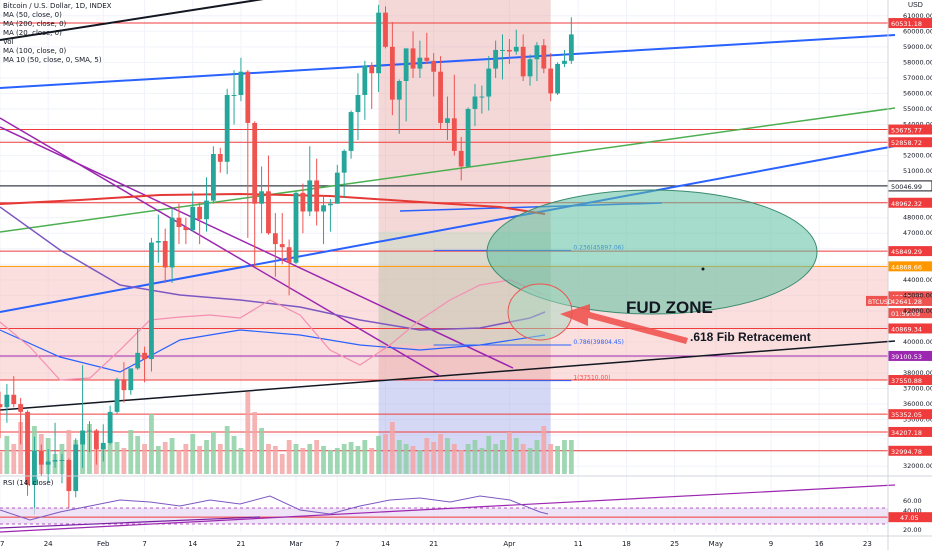 The height and width of the screenshot is (550, 932). I want to click on level-price-text: 32994.78, so click(906, 452).